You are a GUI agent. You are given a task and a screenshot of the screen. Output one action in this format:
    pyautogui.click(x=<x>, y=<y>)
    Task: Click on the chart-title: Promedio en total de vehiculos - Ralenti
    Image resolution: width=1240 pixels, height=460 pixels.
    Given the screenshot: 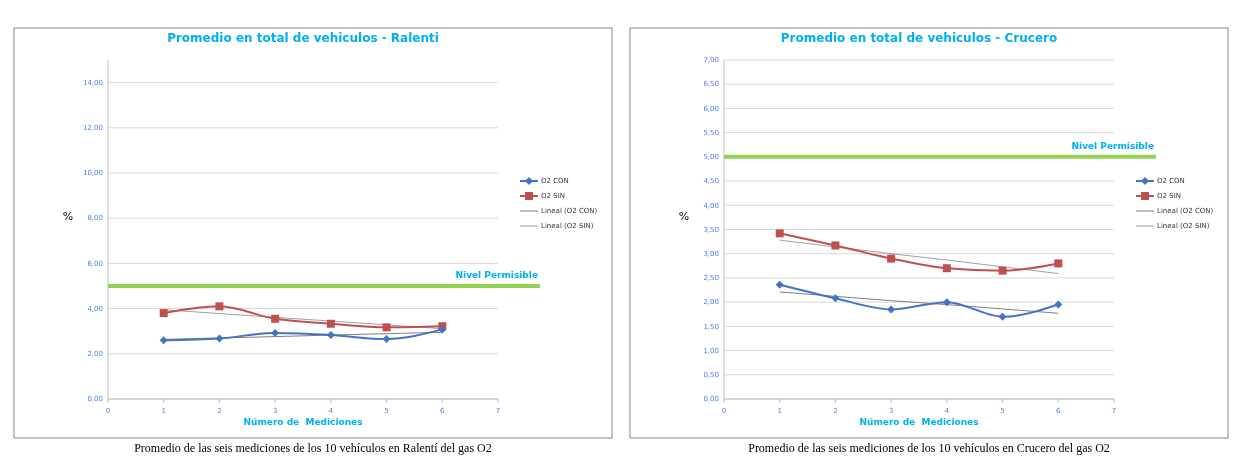 What is the action you would take?
    pyautogui.click(x=303, y=38)
    